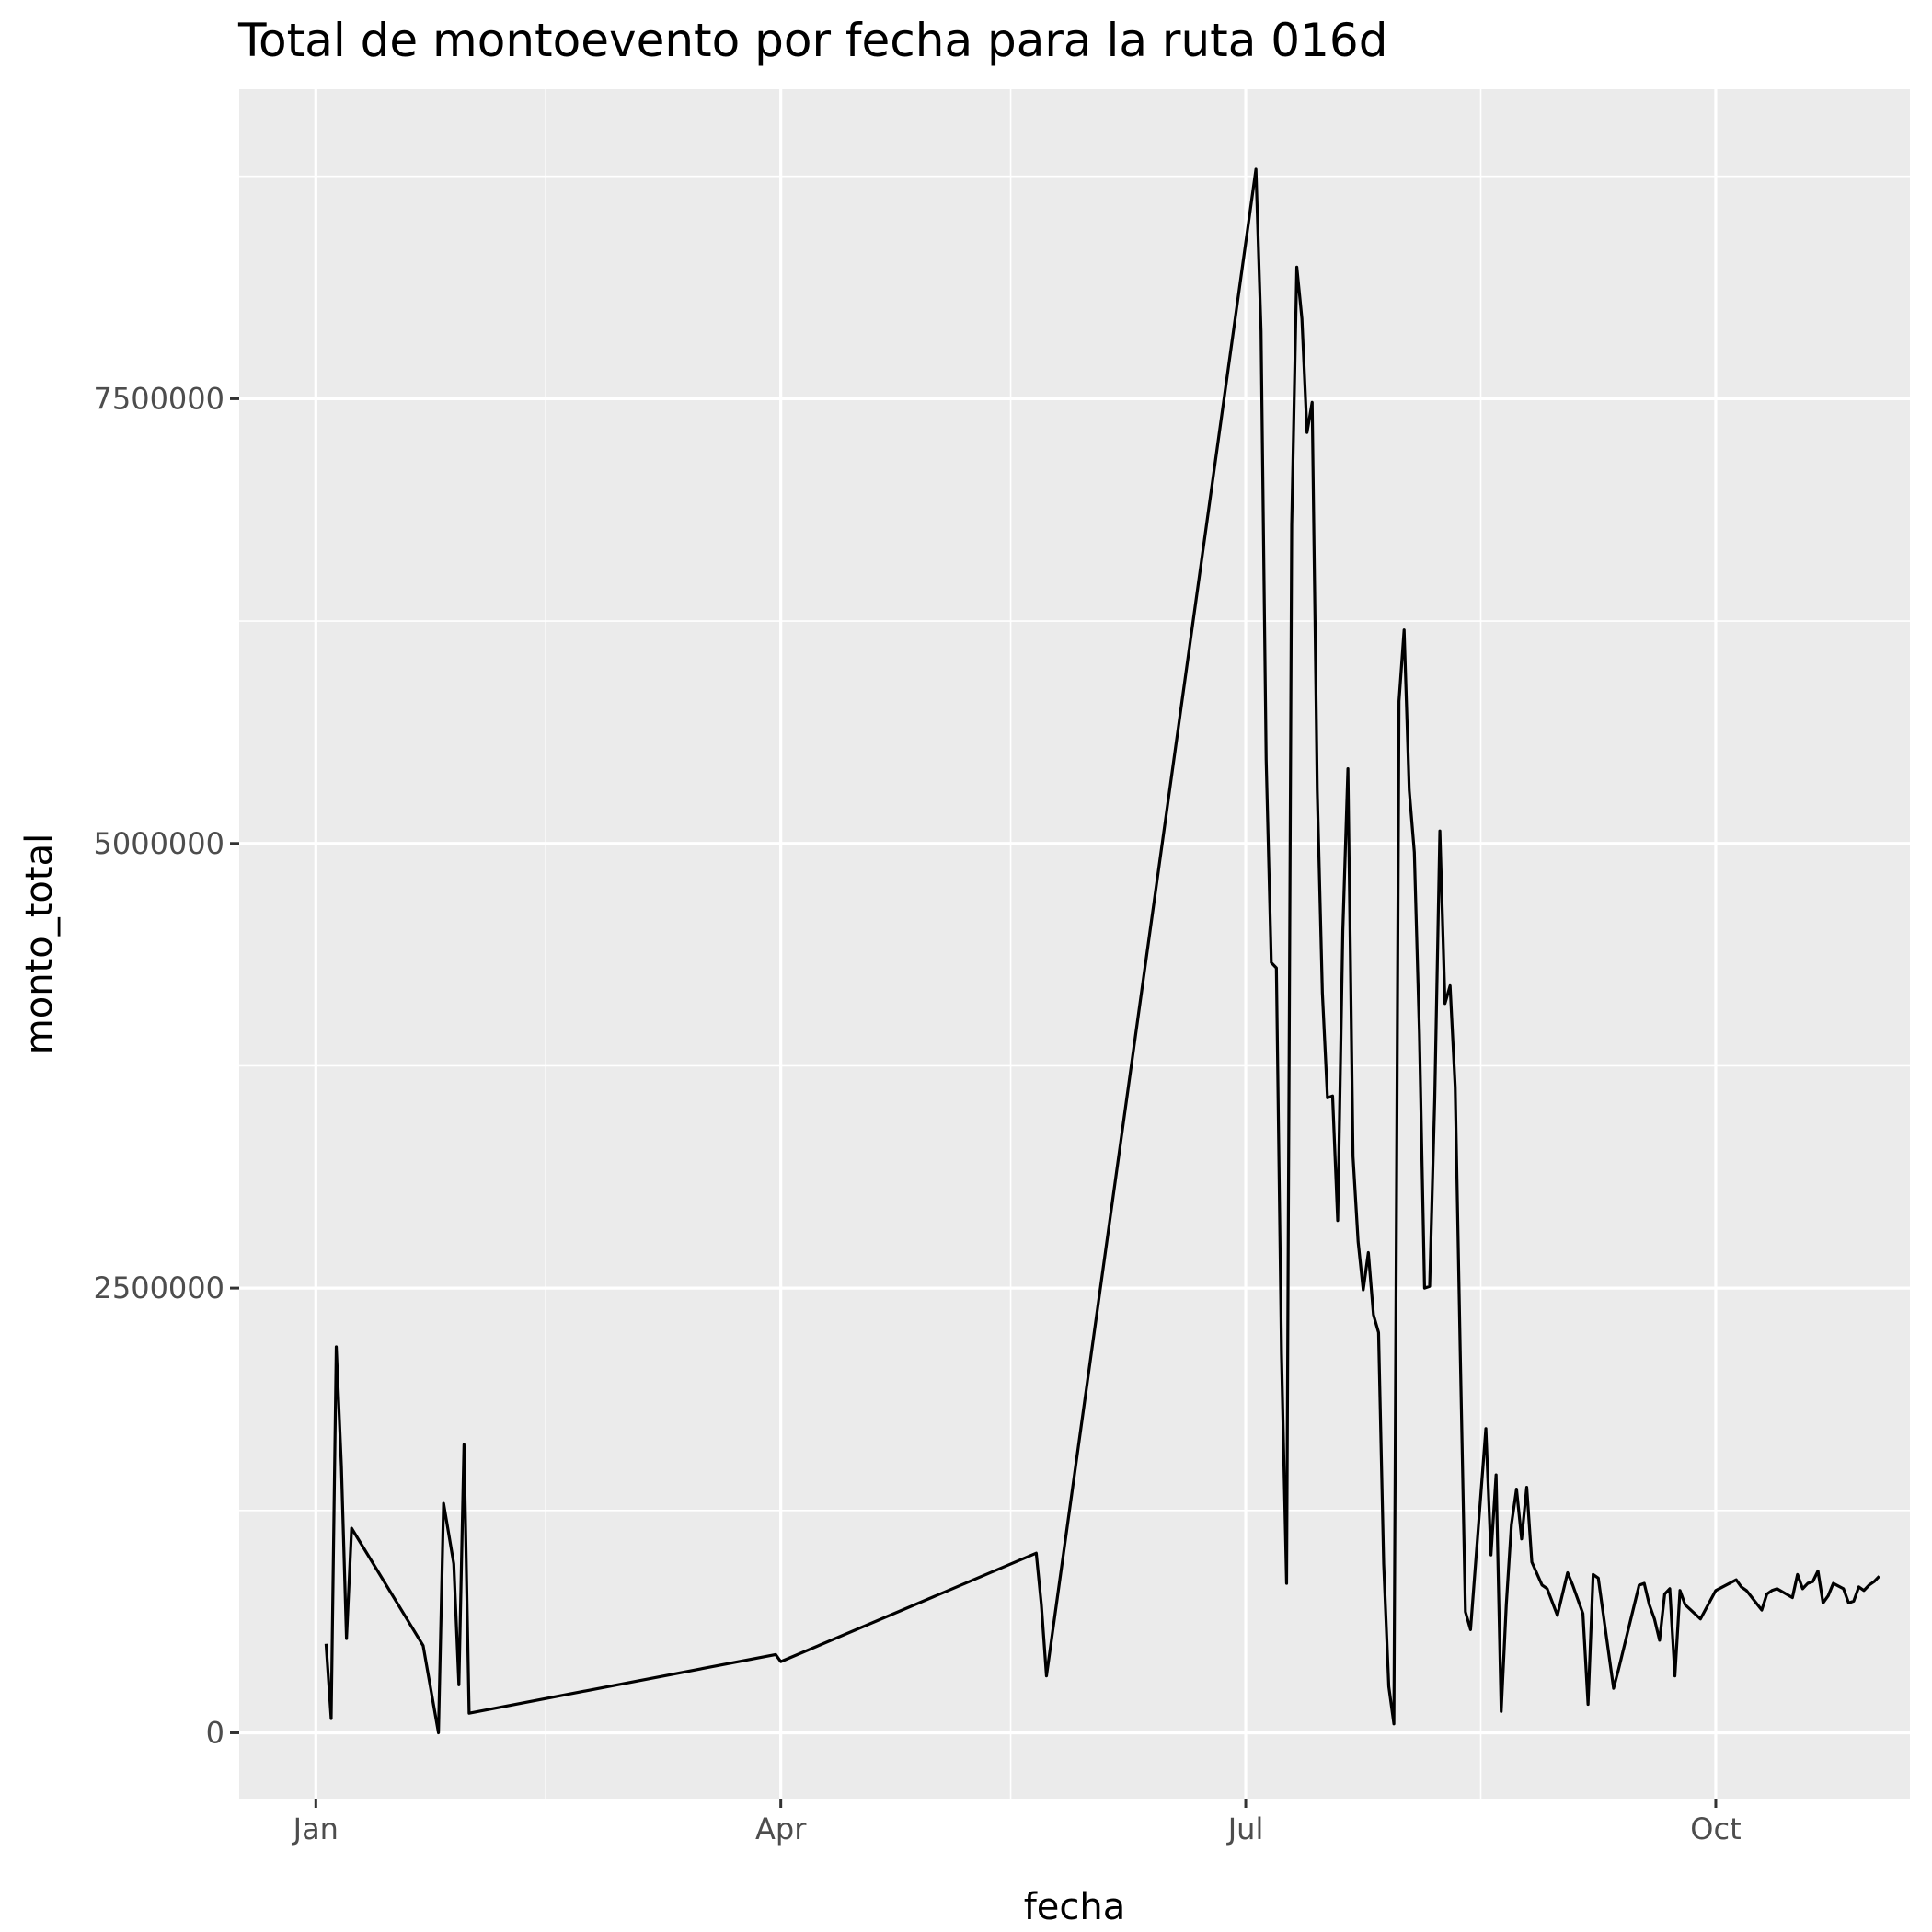  I want to click on x-tick-label-1: Apr, so click(781, 1828).